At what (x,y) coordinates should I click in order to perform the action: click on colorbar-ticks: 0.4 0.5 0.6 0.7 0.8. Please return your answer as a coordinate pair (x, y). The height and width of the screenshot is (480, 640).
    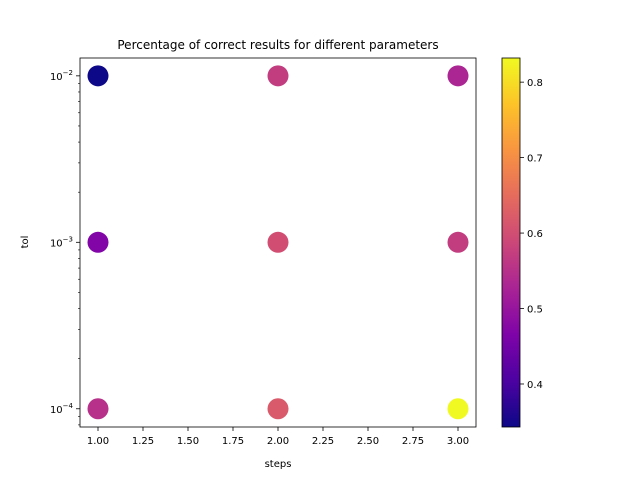
    Looking at the image, I should click on (531, 234).